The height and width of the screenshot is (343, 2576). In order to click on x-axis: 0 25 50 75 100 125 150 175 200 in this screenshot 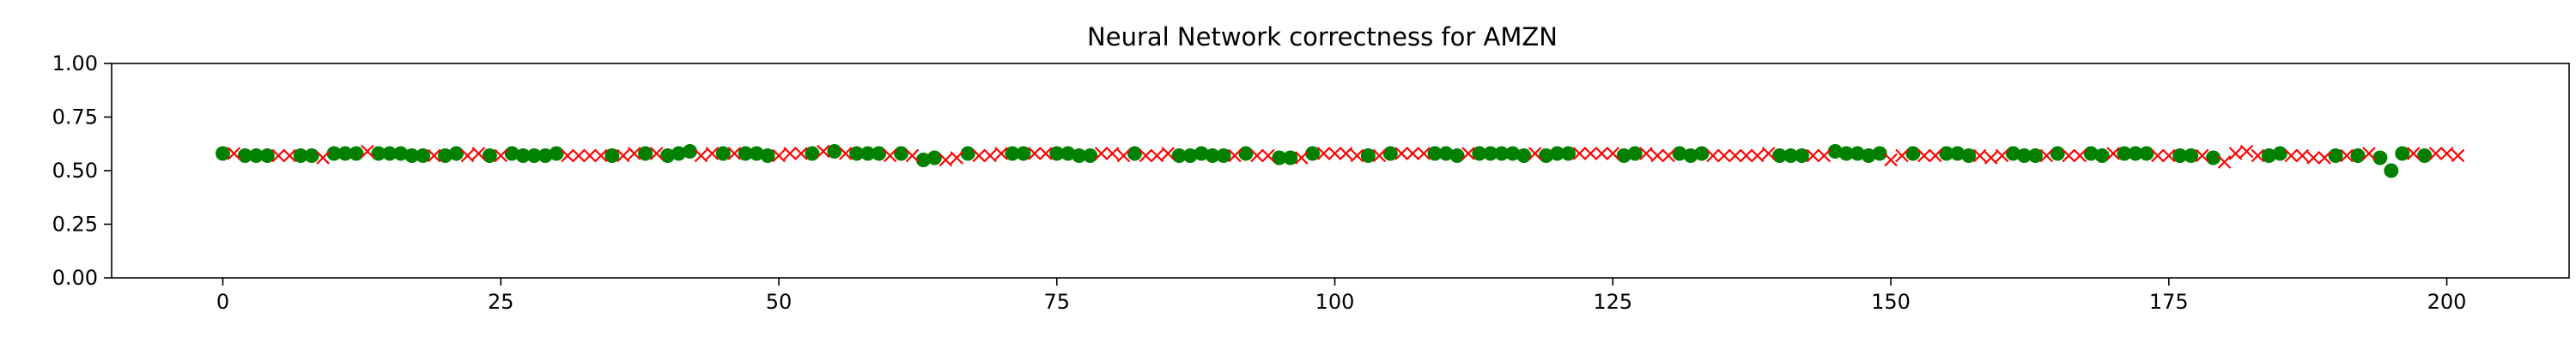, I will do `click(1341, 296)`.